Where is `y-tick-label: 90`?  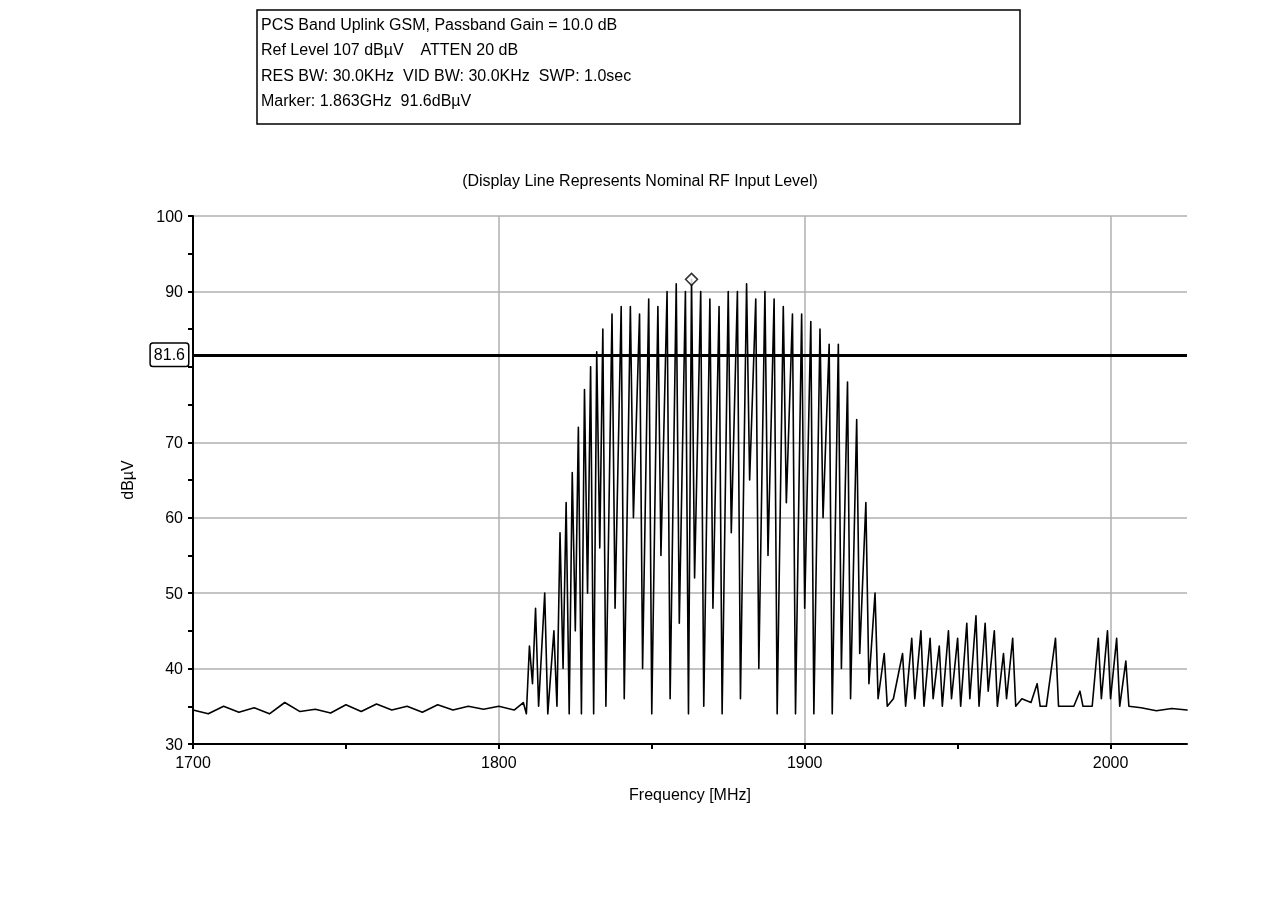 y-tick-label: 90 is located at coordinates (174, 291).